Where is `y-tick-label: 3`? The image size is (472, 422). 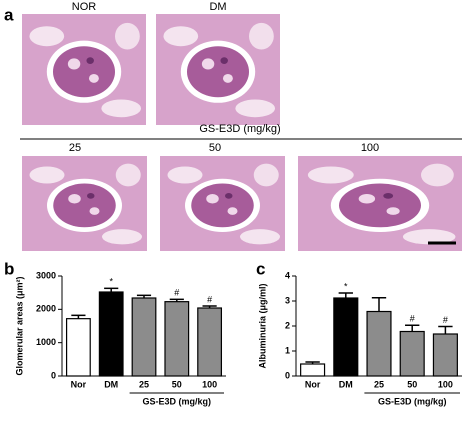
y-tick-label: 3 is located at coordinates (287, 300).